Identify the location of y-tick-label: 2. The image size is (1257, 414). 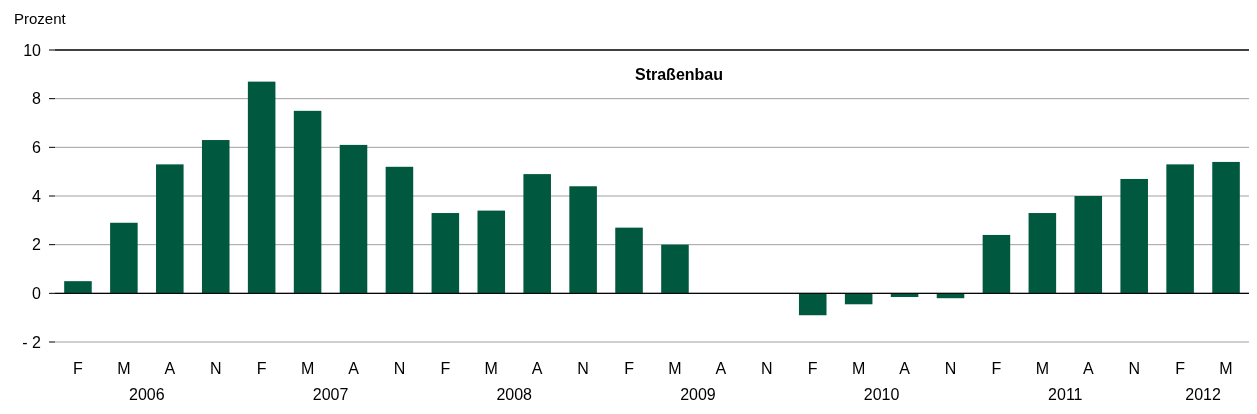
(37, 245).